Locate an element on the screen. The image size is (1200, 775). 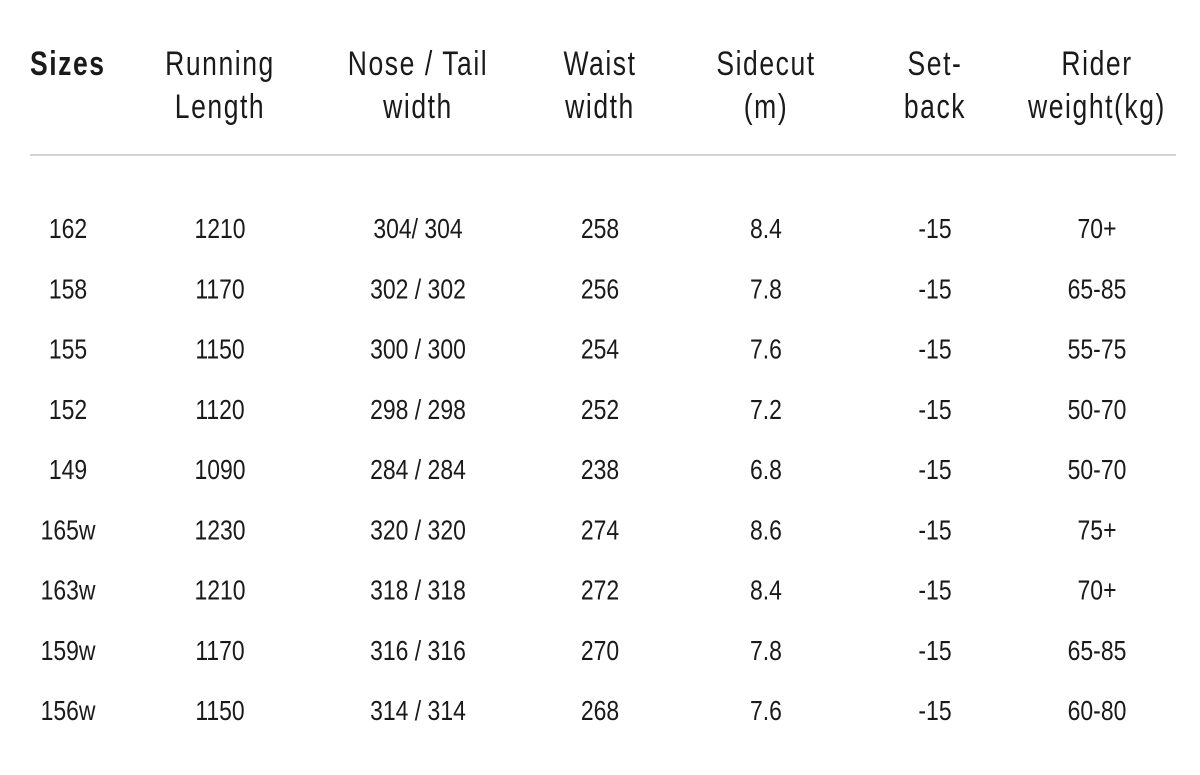
table-cell: 314 / 314 is located at coordinates (418, 711).